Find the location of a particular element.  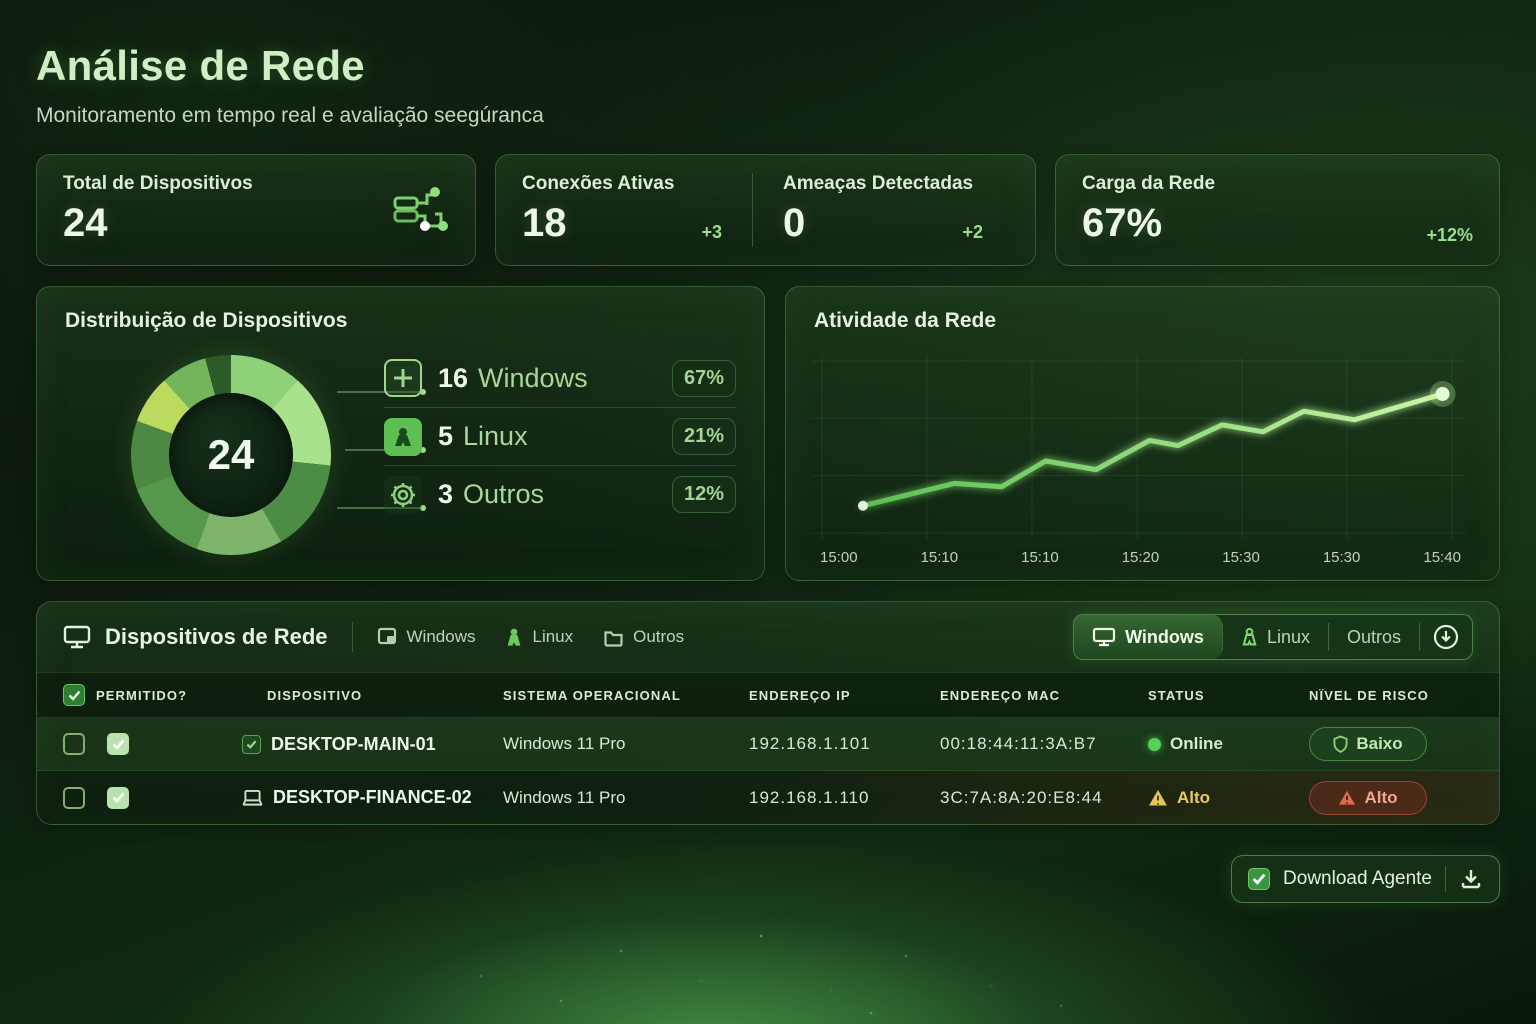

col-ip: ENDEREÇO IP is located at coordinates (800, 695).